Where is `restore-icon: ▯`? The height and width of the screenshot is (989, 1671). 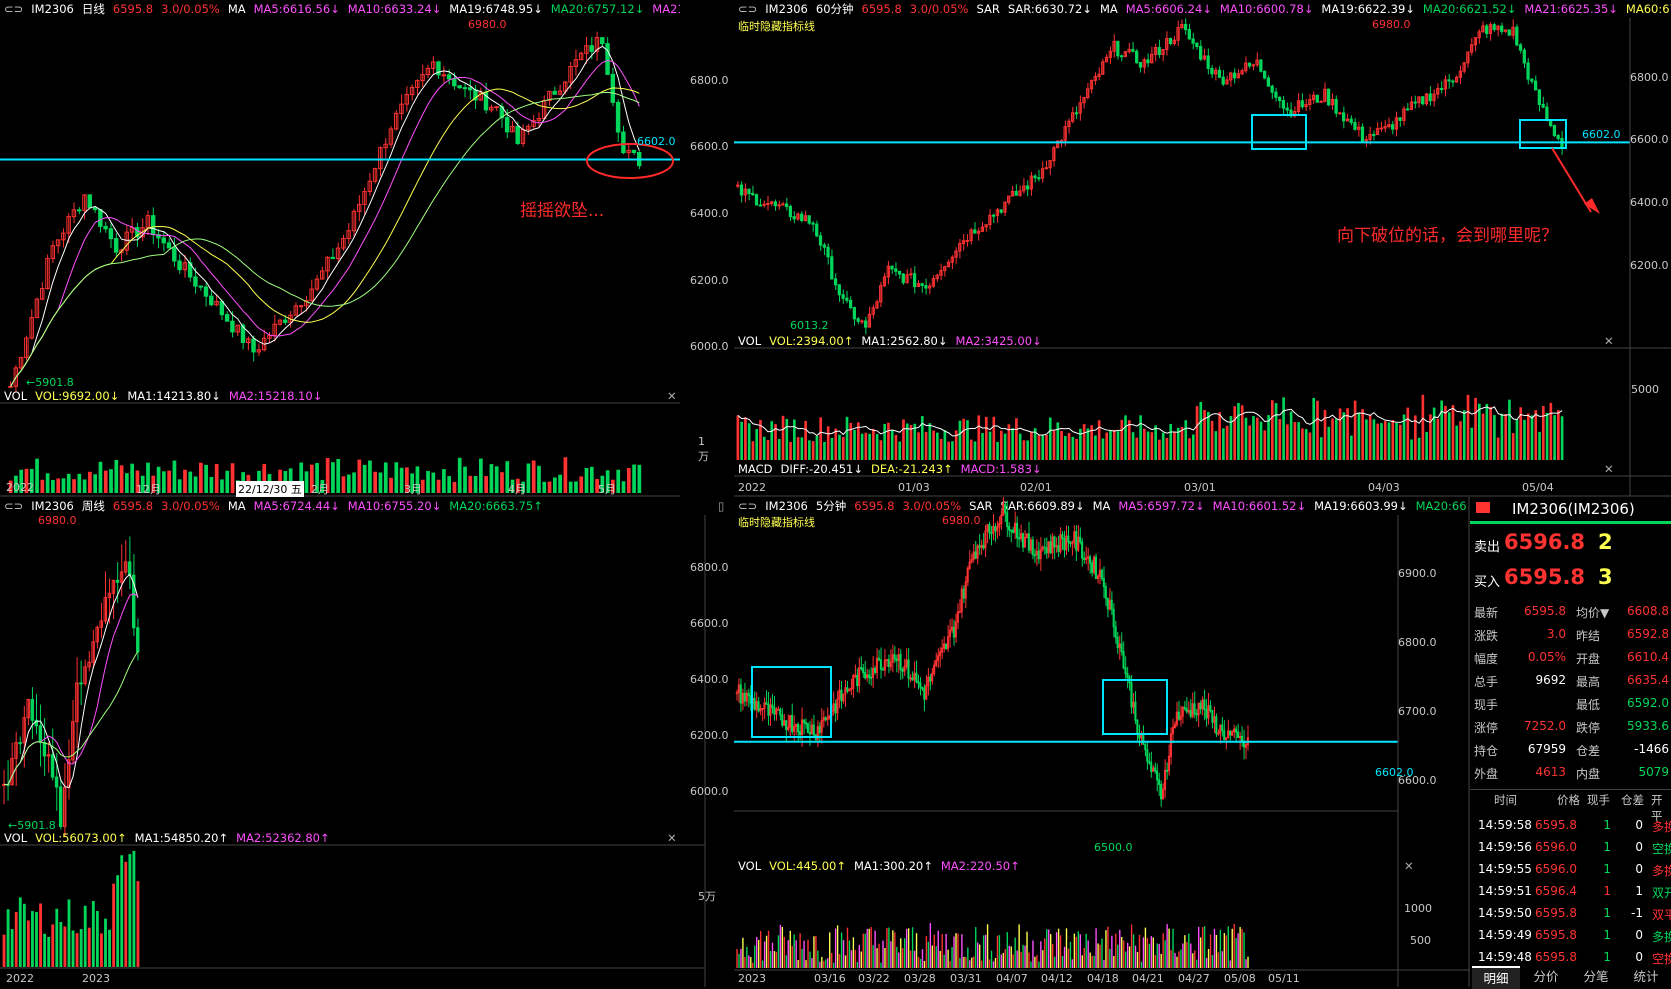
restore-icon: ▯ is located at coordinates (721, 505).